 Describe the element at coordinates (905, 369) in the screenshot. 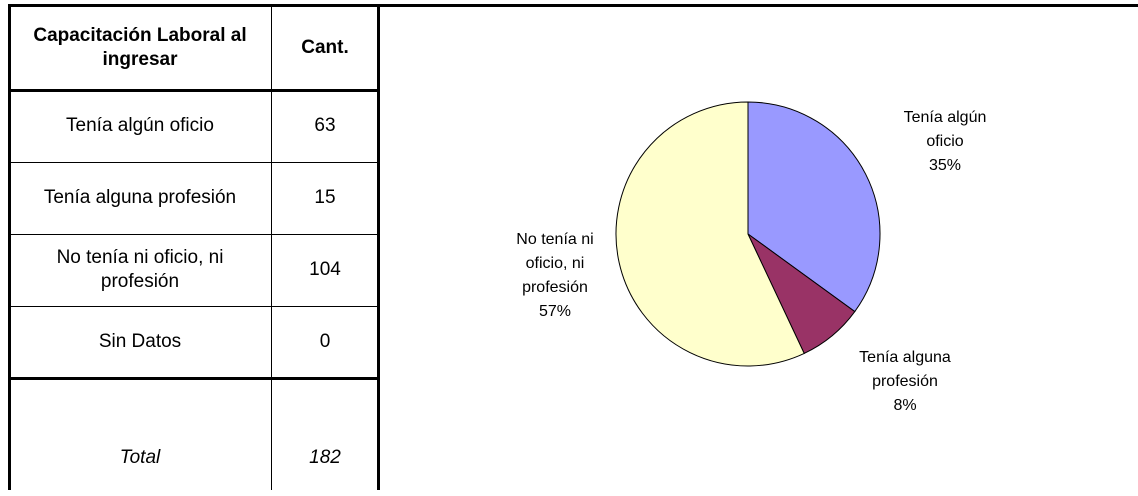

I see `slice-label: Tenía alguna profesión` at that location.